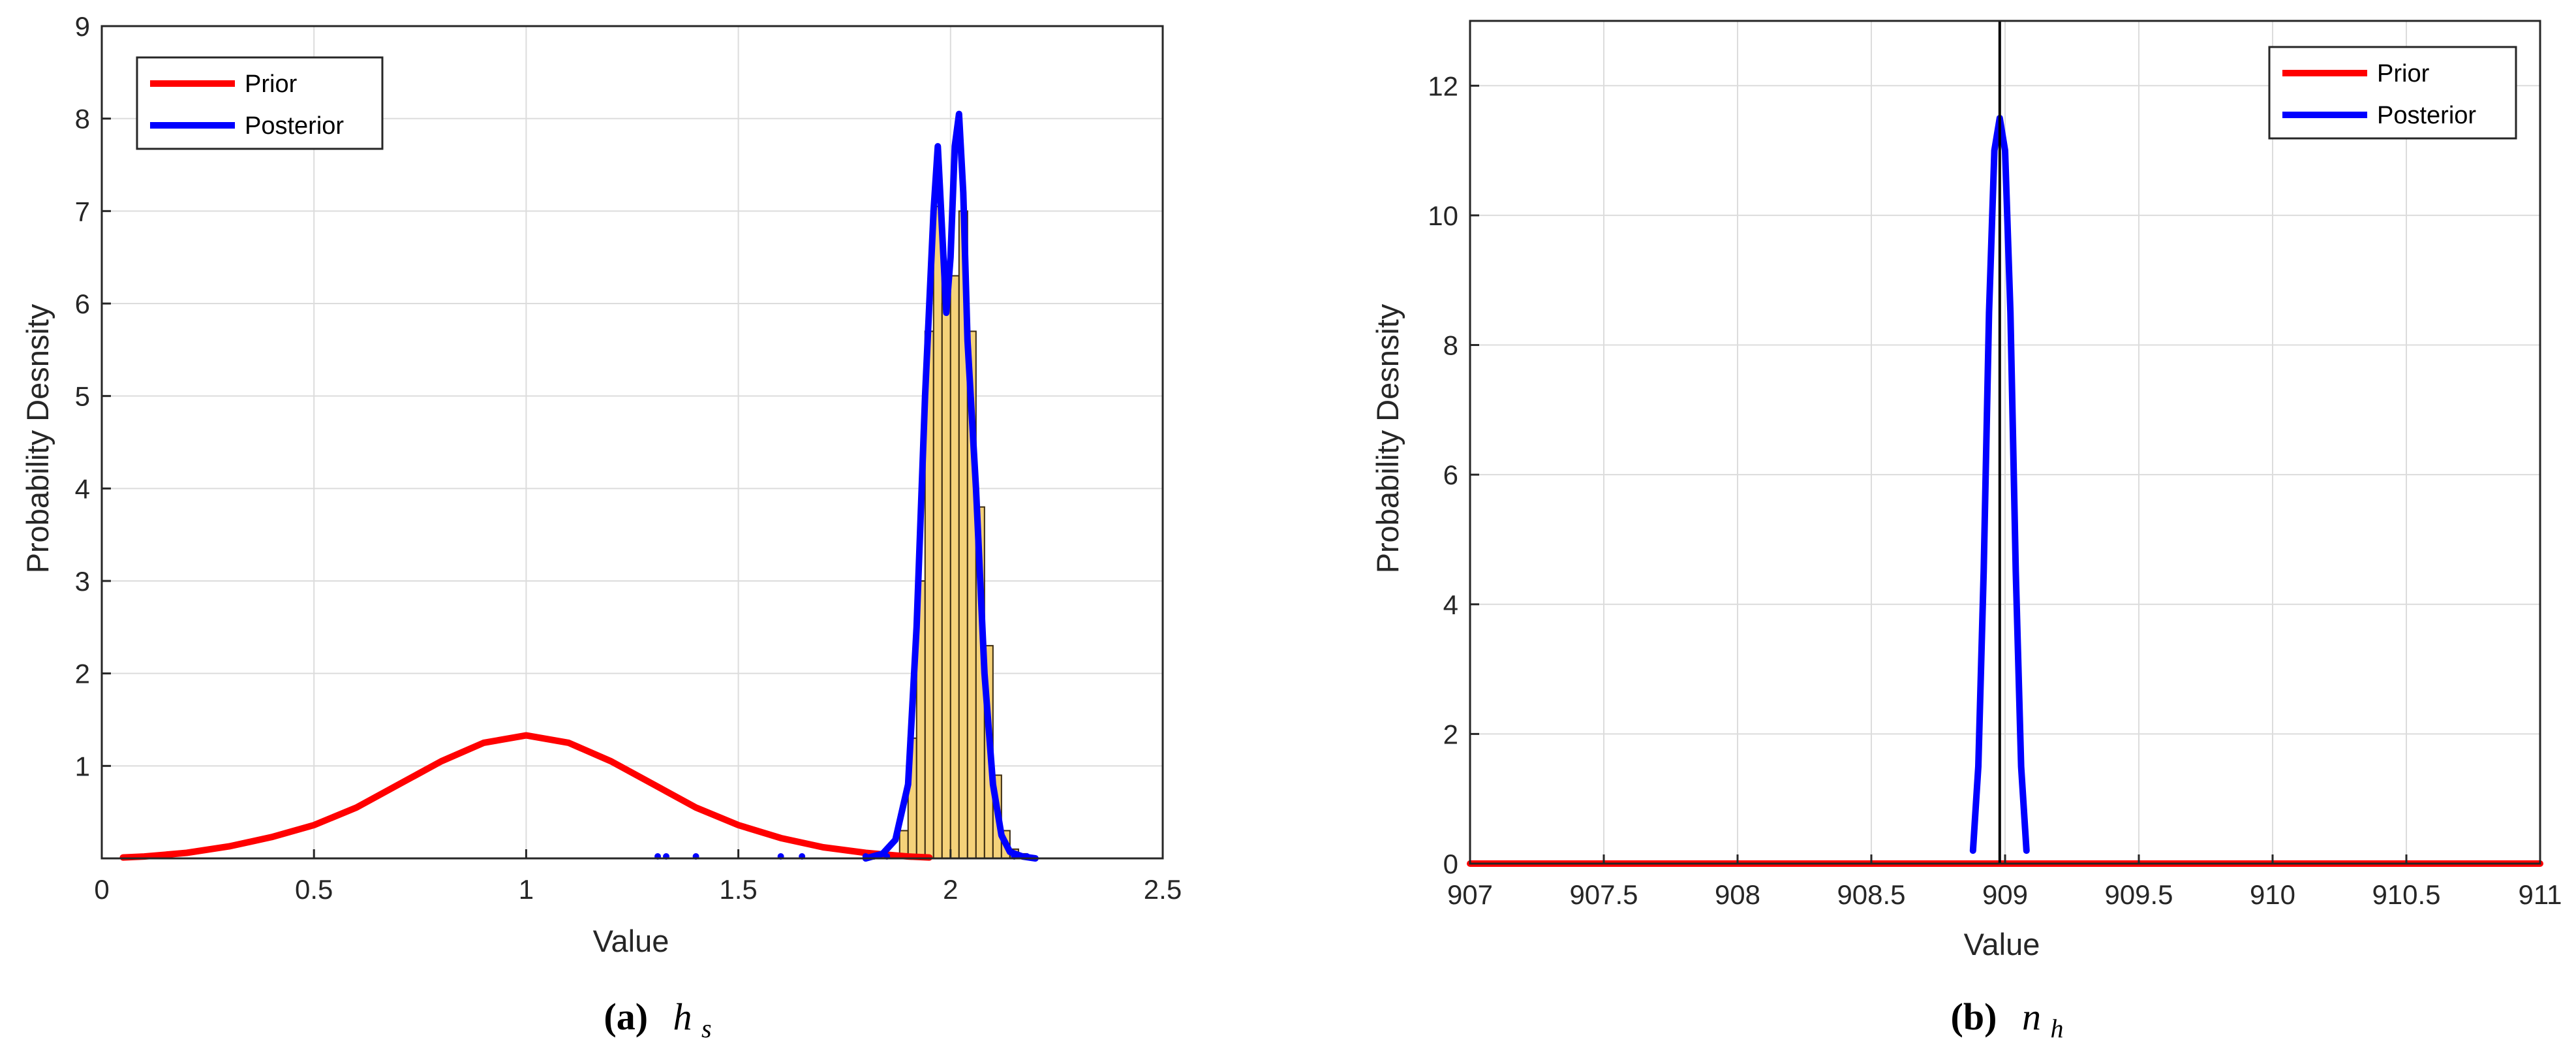 This screenshot has height=1064, width=2576. What do you see at coordinates (271, 84) in the screenshot?
I see `panel-a-legend-label-prior: Prior` at bounding box center [271, 84].